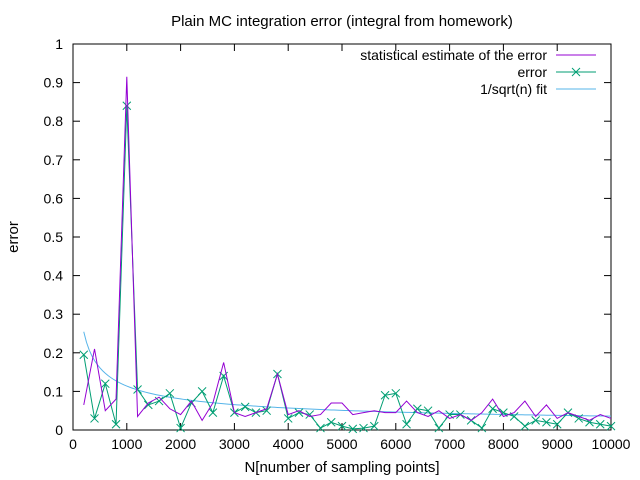 This screenshot has height=480, width=640. I want to click on x-tick-label: 9000, so click(557, 444).